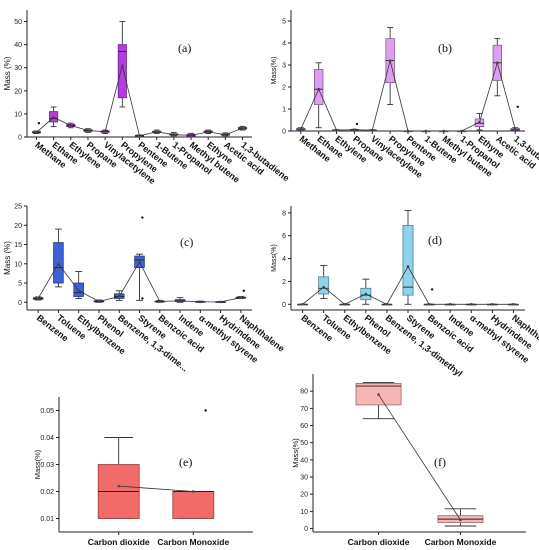  Describe the element at coordinates (440, 462) in the screenshot. I see `panel-label: (f)` at that location.